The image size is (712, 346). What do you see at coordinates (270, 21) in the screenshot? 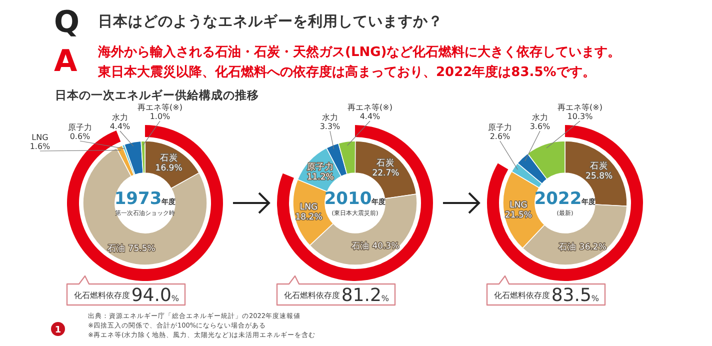
I see `text: 日本はどのようなエネルギーを利用していますか？` at bounding box center [270, 21].